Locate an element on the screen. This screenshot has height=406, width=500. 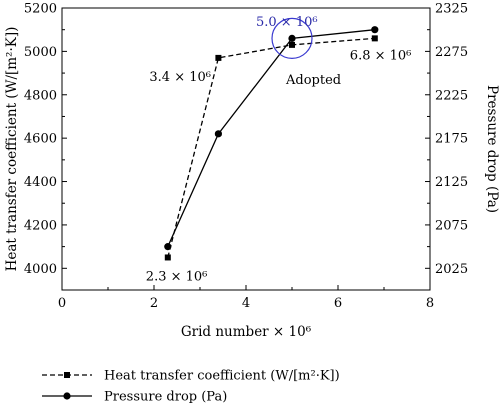
y-right-tick-label: 2275 is located at coordinates (451, 52).